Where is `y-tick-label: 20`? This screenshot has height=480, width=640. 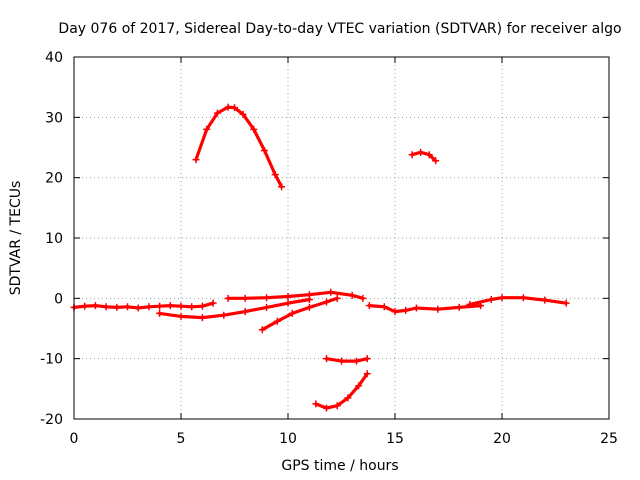 y-tick-label: 20 is located at coordinates (54, 179).